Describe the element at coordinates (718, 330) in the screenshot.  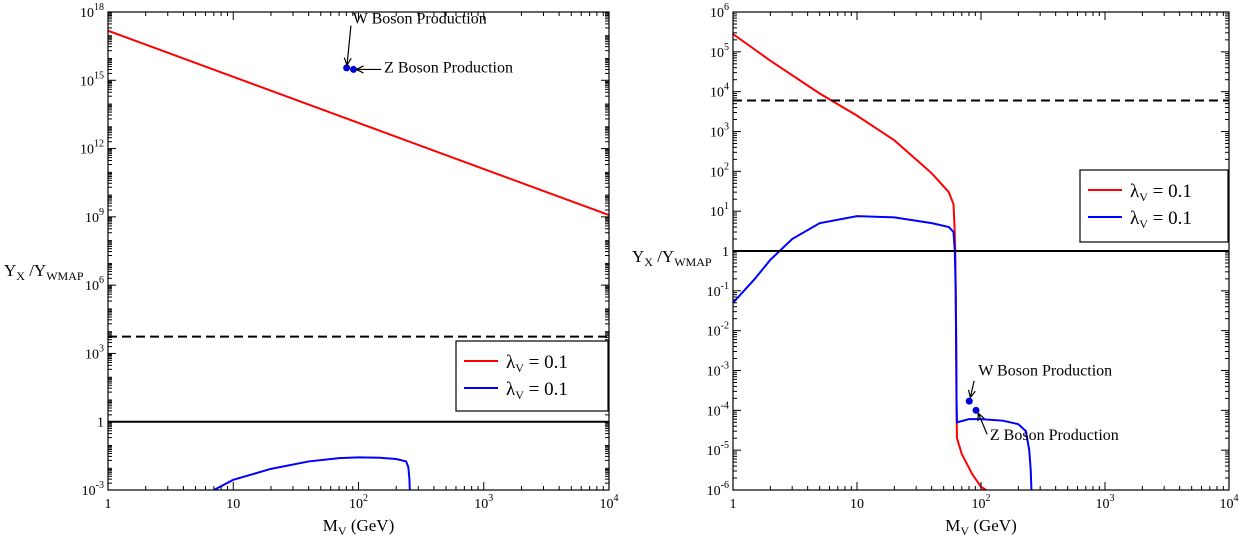
I see `y-tick-label: 10⁻²` at that location.